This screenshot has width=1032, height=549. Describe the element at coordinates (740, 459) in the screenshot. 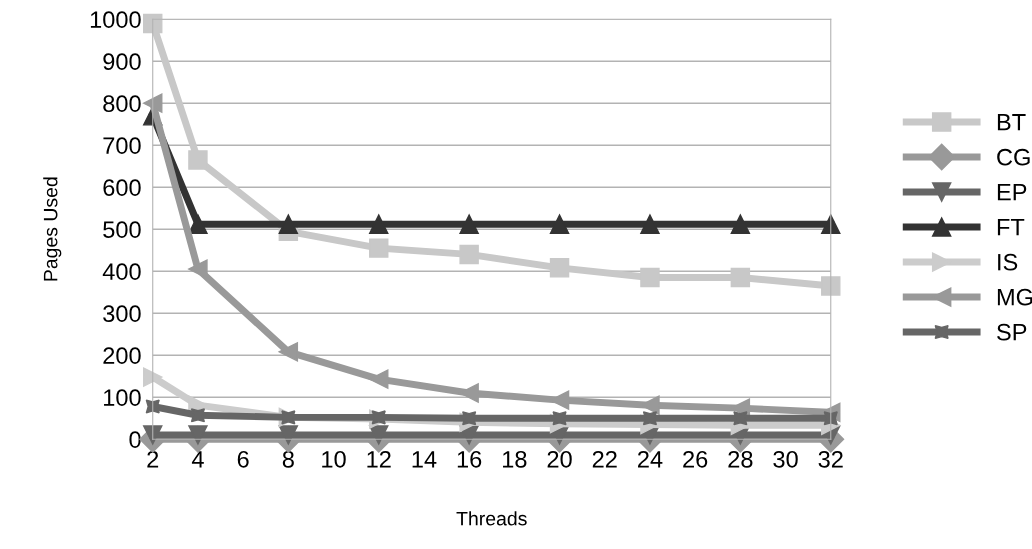

I see `x-tick-label: 28` at that location.